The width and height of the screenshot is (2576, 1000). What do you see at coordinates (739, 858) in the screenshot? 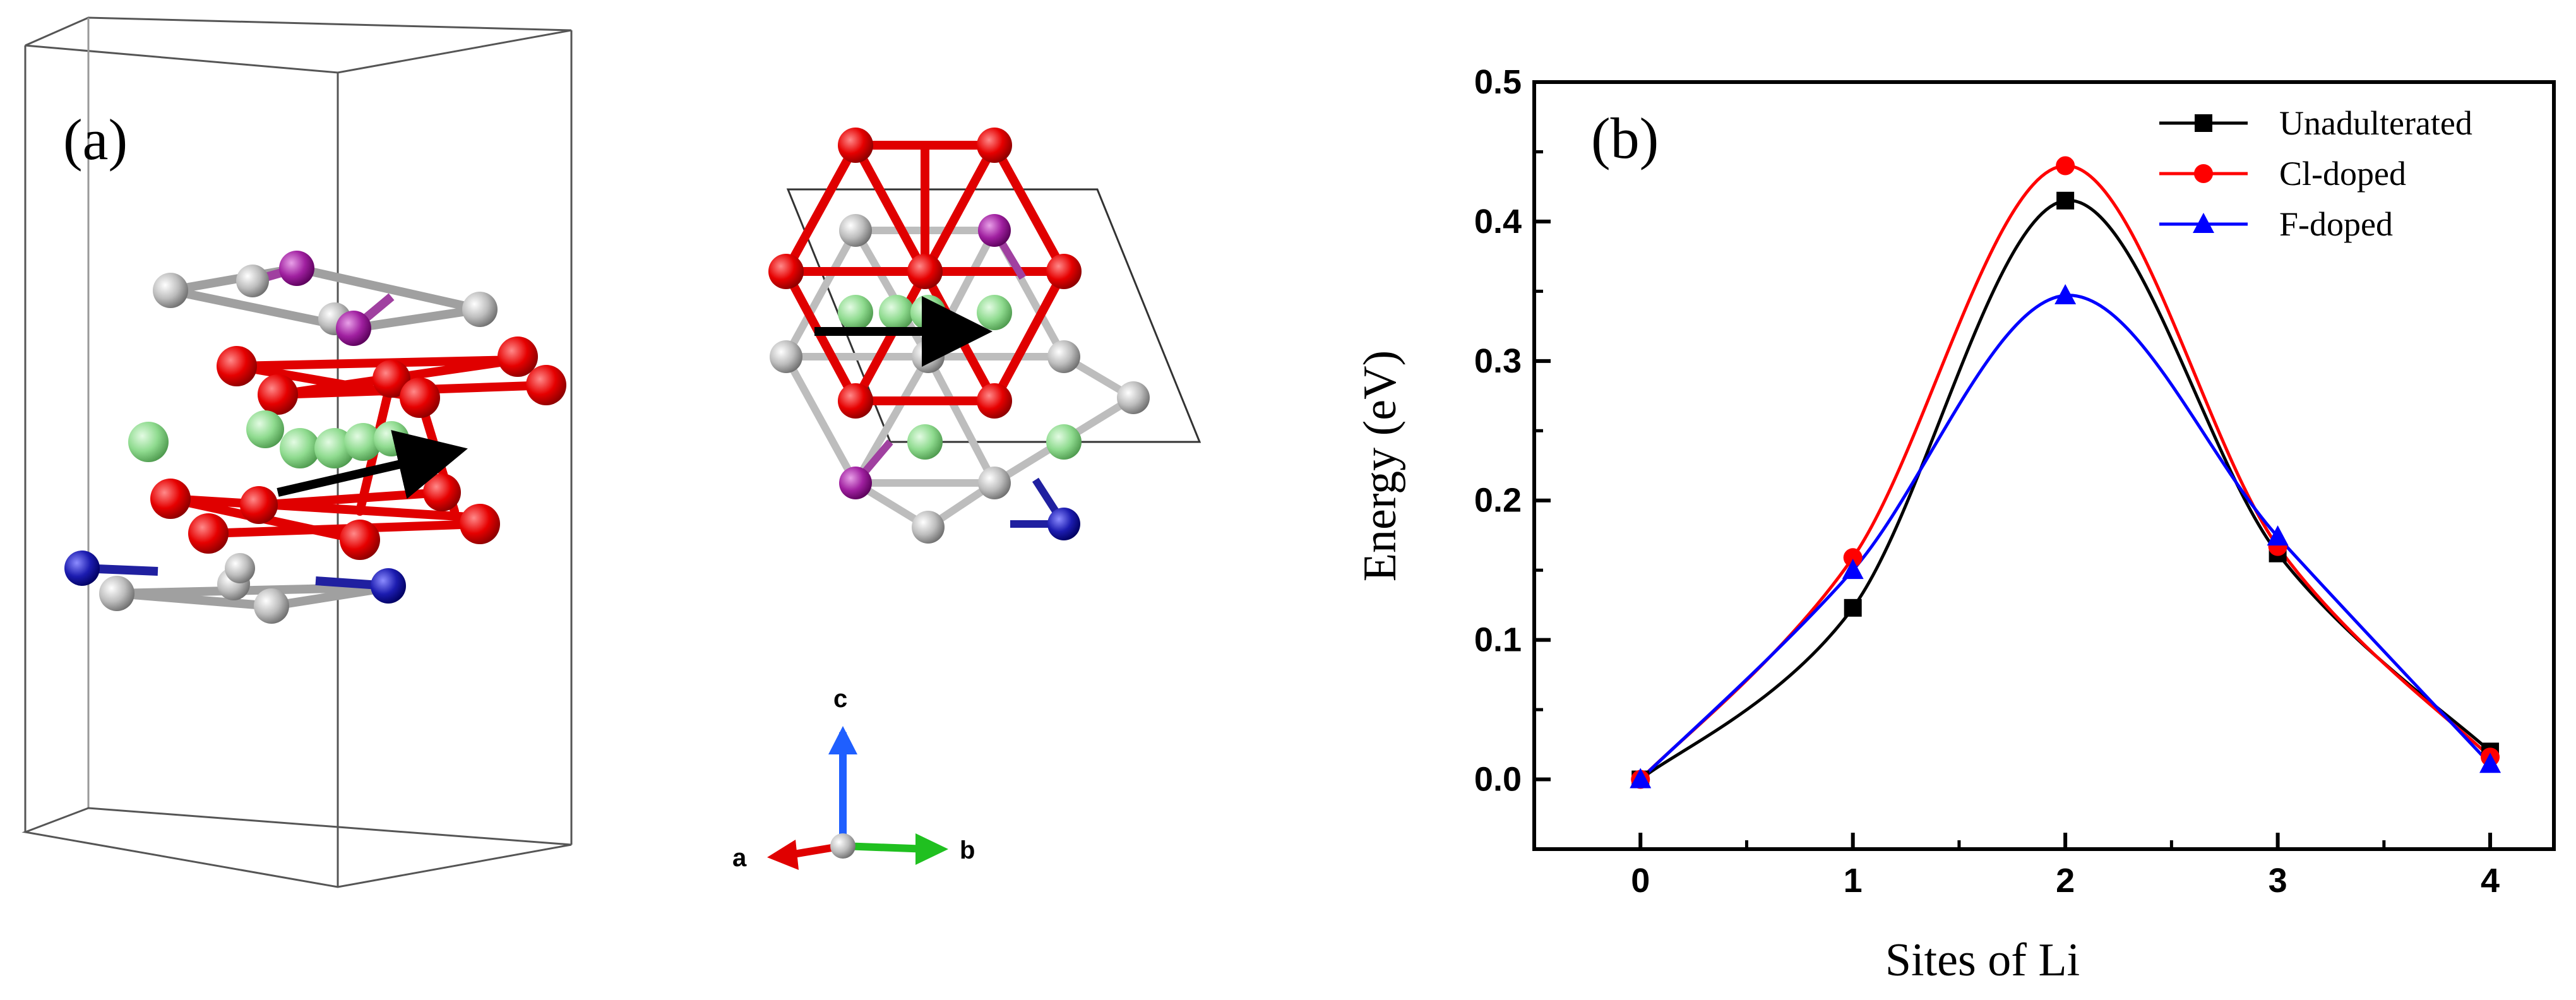
I see `axis-a-label: a` at bounding box center [739, 858].